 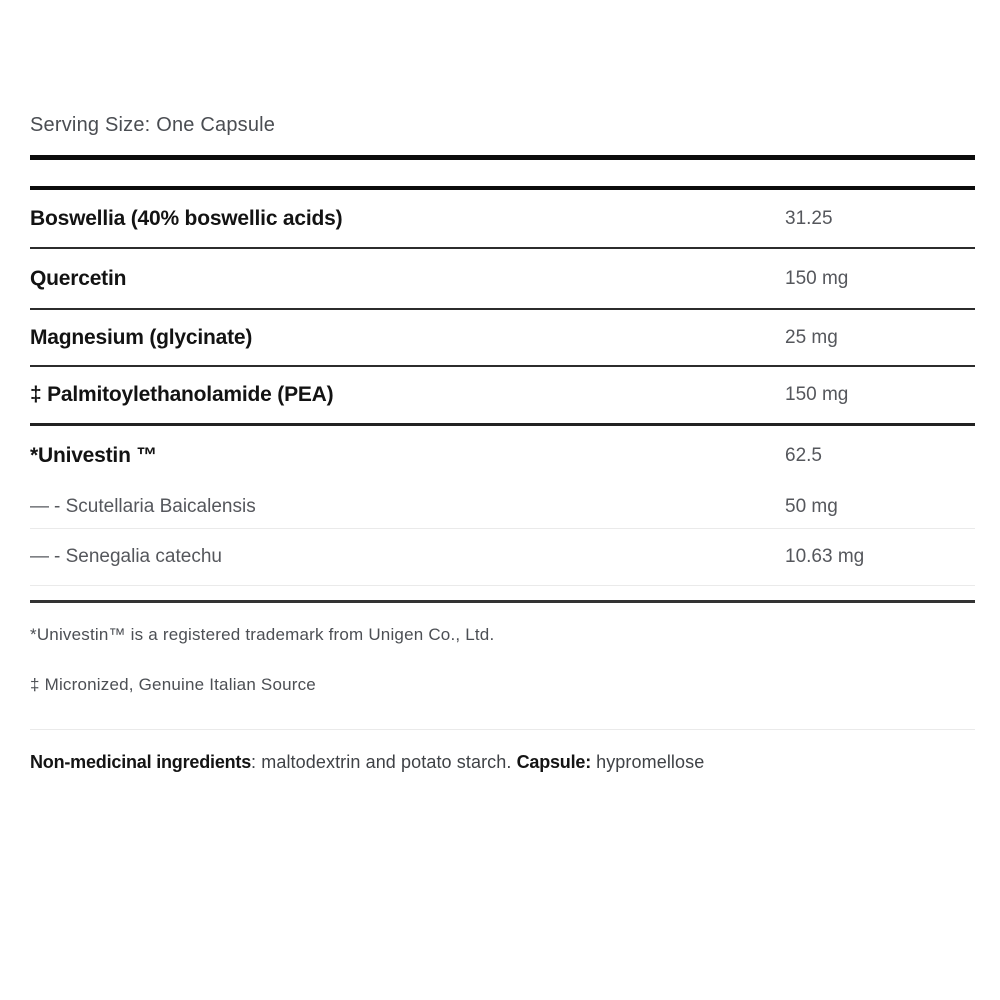 I want to click on sub-ingredient-label: - Scutellaria Baicalensis, so click(x=155, y=506).